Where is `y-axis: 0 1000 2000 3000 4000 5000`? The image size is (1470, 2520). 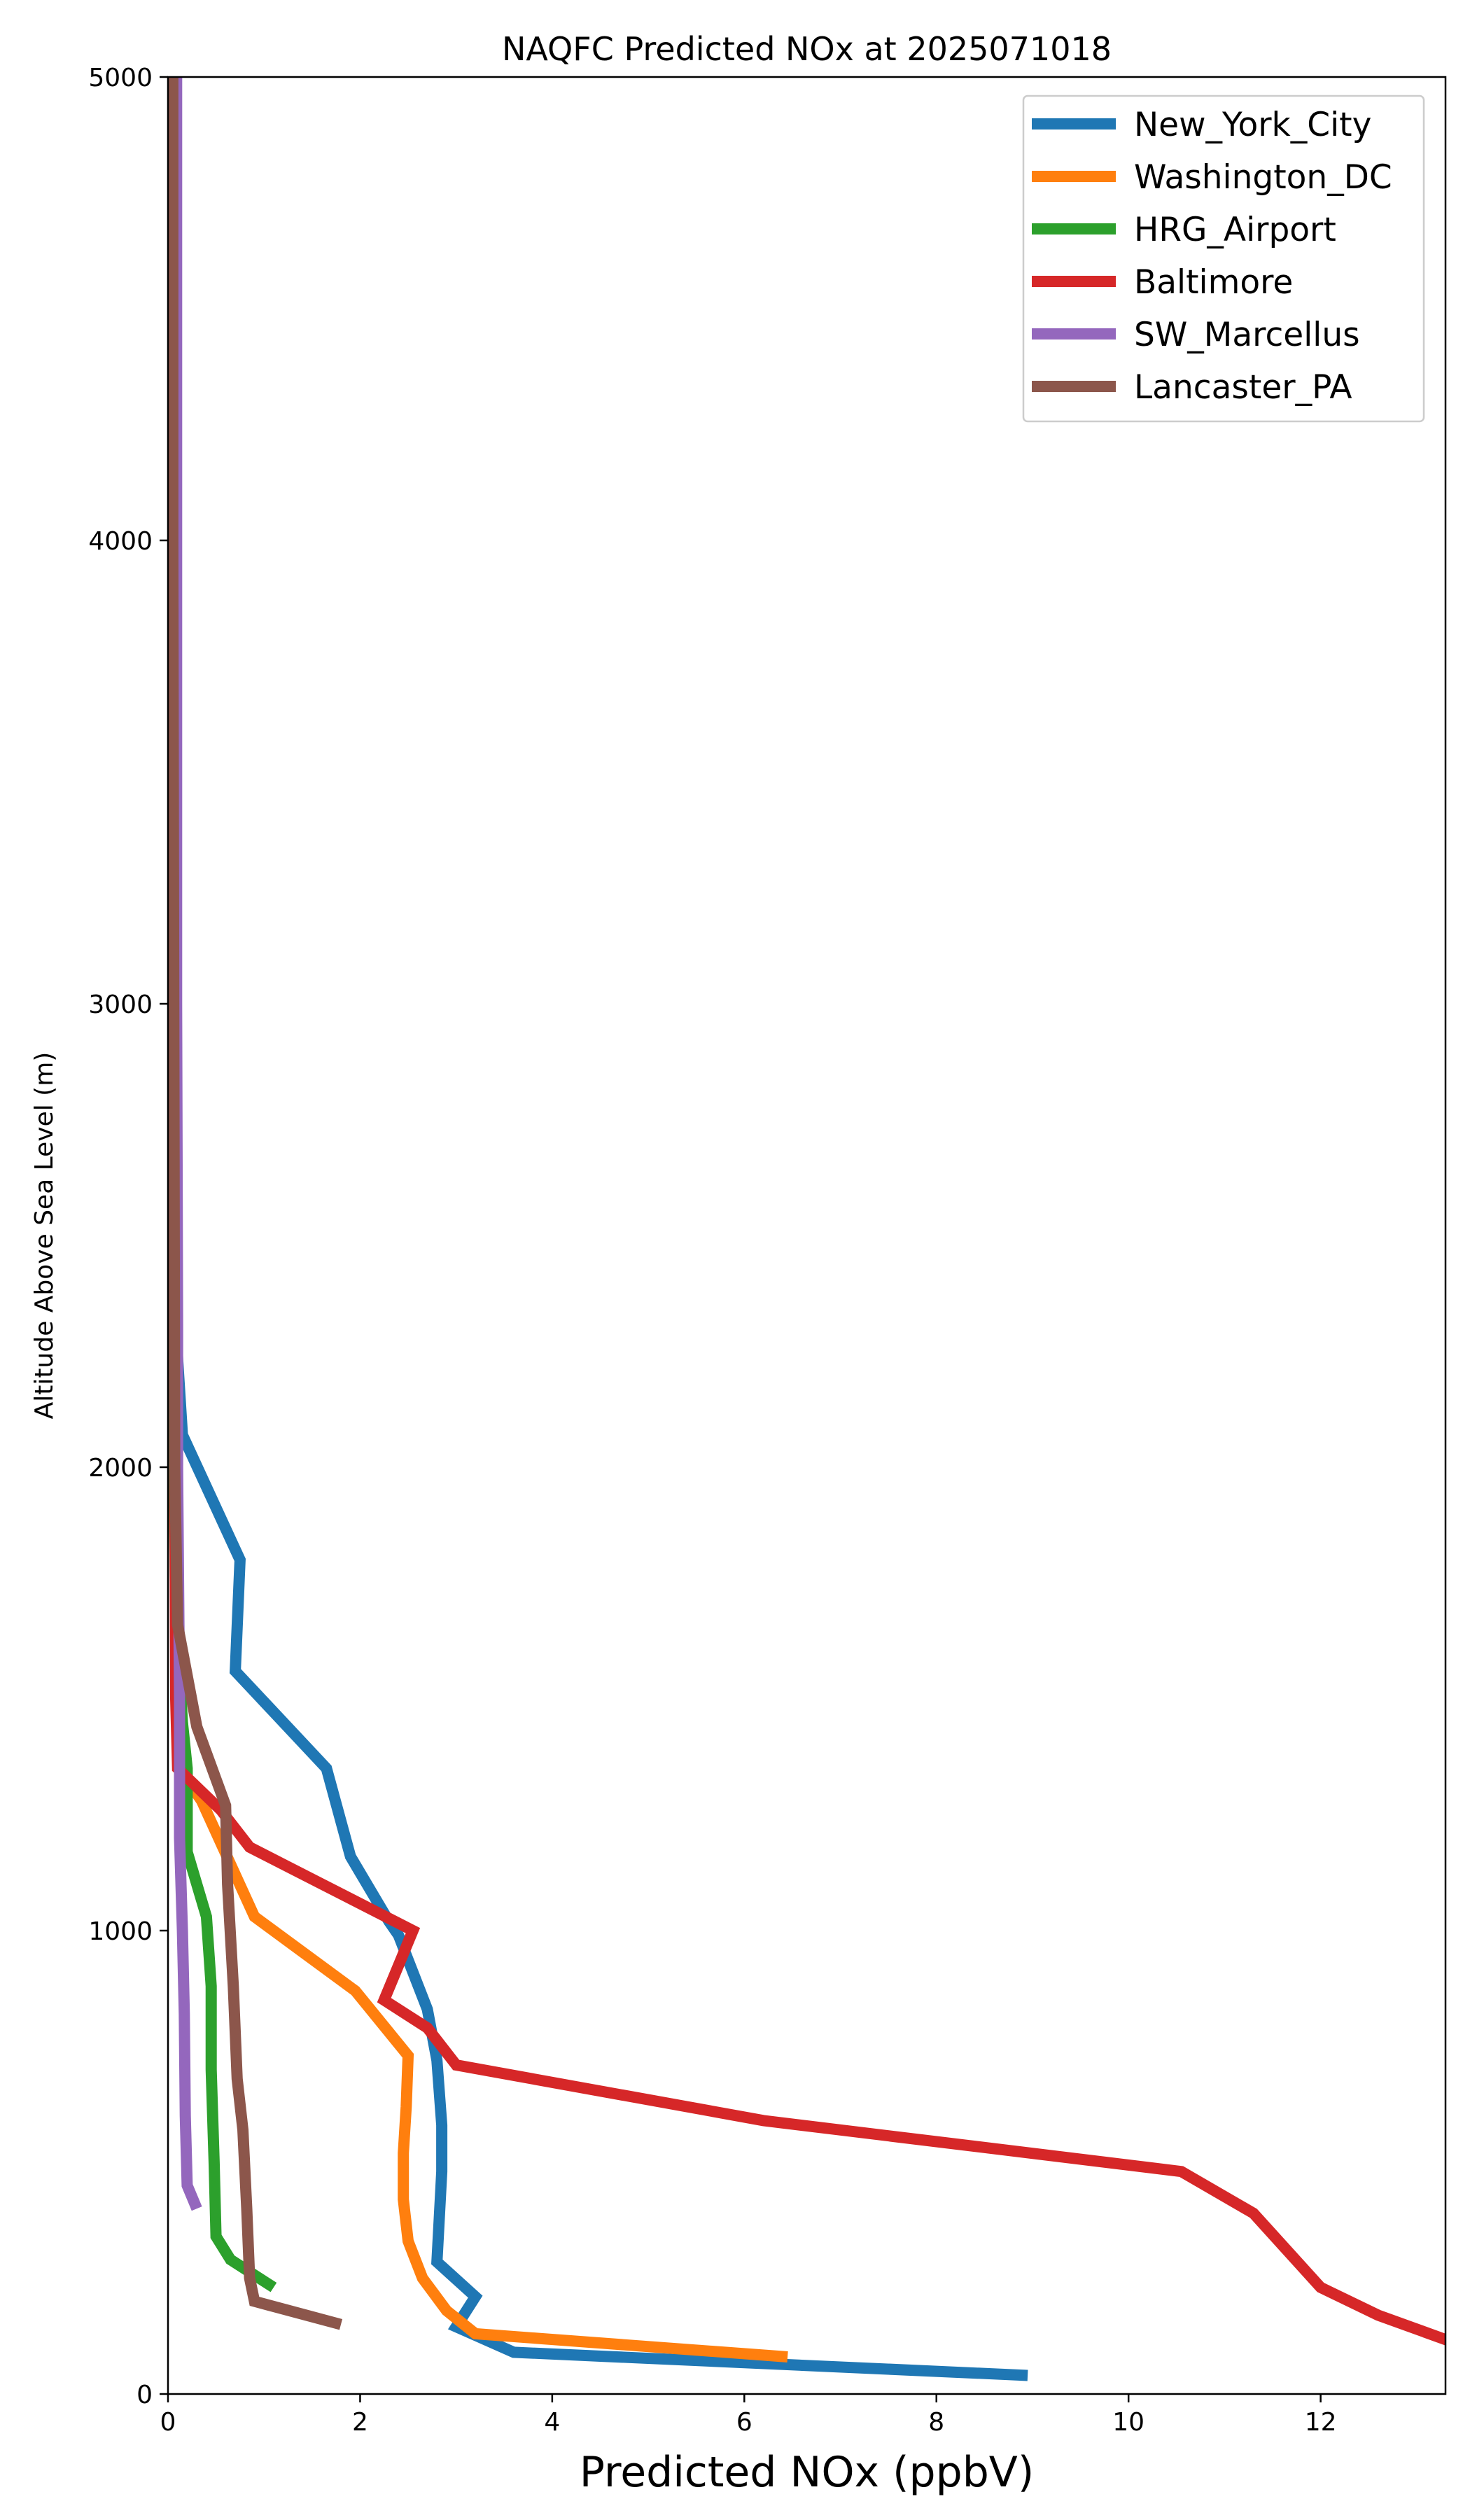 y-axis: 0 1000 2000 3000 4000 5000 is located at coordinates (128, 1236).